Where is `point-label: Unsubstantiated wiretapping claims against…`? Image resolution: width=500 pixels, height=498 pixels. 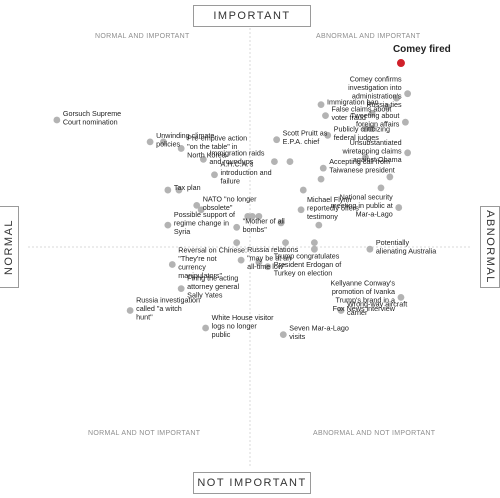
point-label: Unsubstantiated wiretapping claims against… is located at coordinates (371, 151).